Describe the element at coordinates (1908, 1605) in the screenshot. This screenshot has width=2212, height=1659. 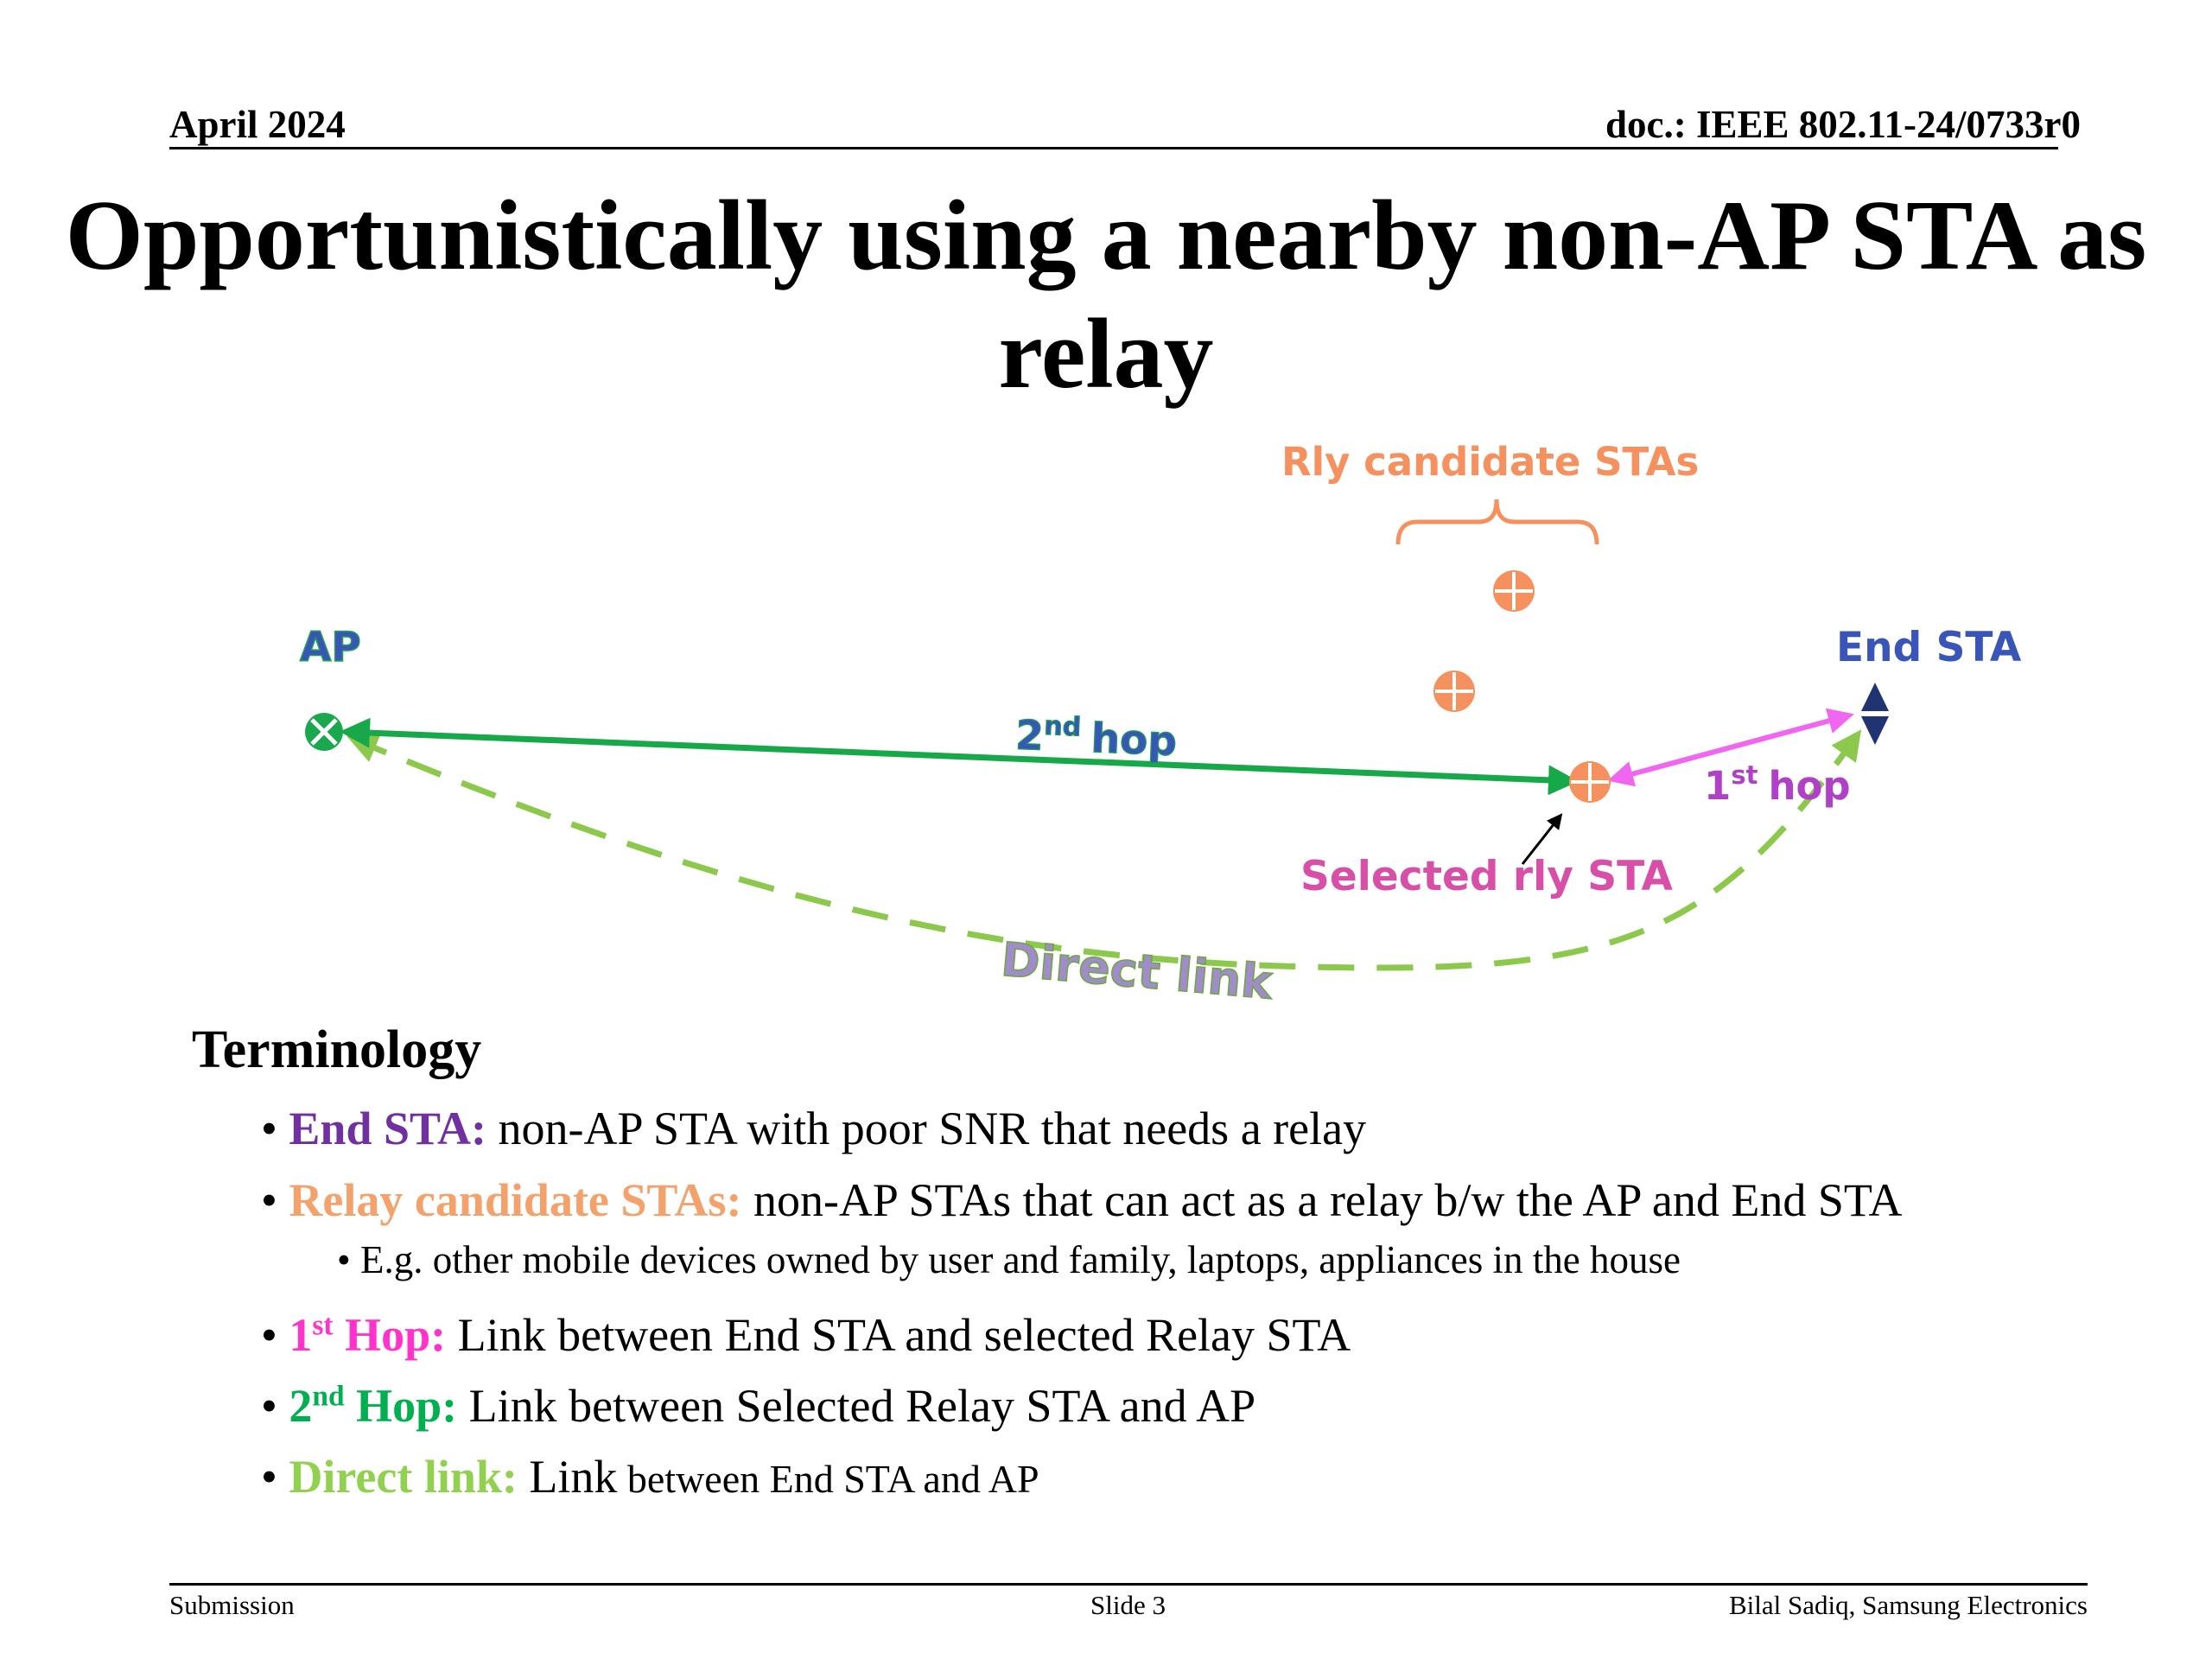
I see `footer-author: Bilal Sadiq, Samsung Electronics` at that location.